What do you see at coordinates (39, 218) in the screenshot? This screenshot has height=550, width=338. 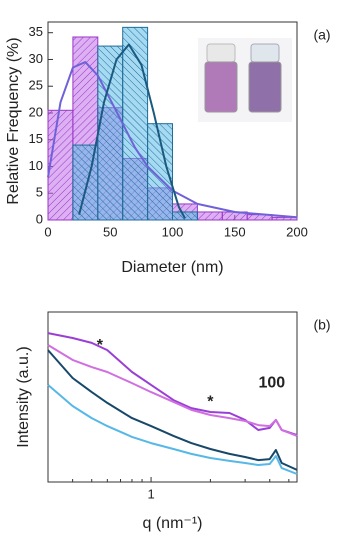 I see `y-tick-label: 0` at bounding box center [39, 218].